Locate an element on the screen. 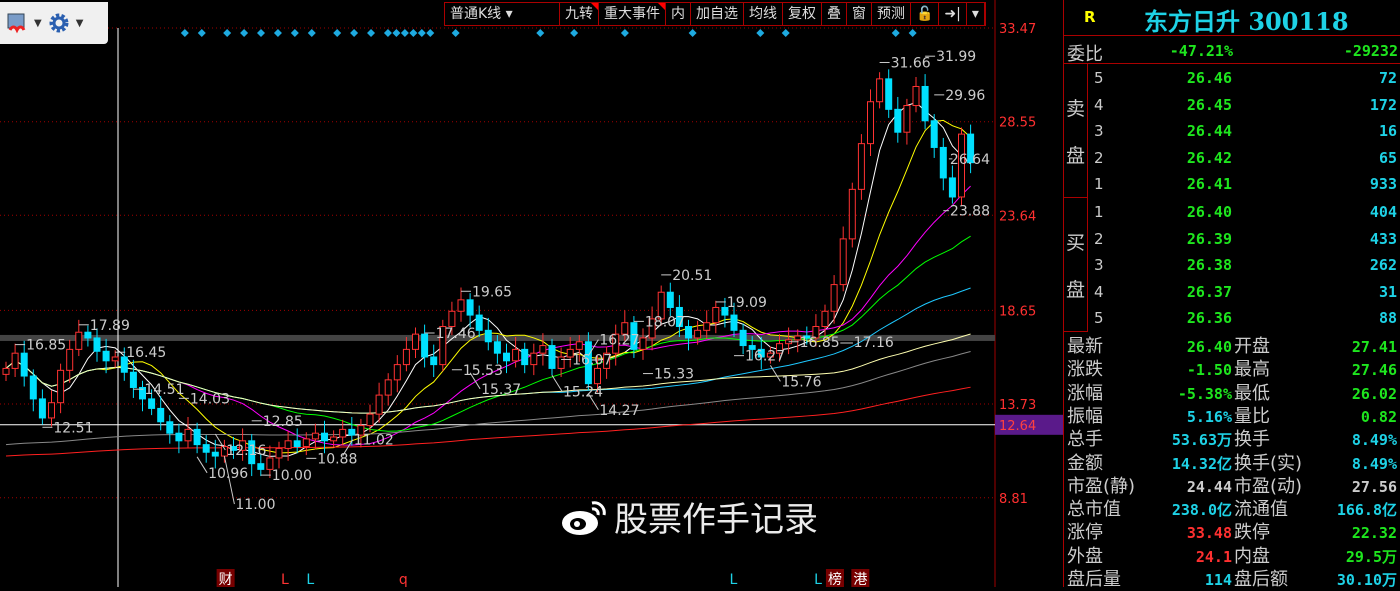  stat-value: 29.5万 is located at coordinates (1371, 556).